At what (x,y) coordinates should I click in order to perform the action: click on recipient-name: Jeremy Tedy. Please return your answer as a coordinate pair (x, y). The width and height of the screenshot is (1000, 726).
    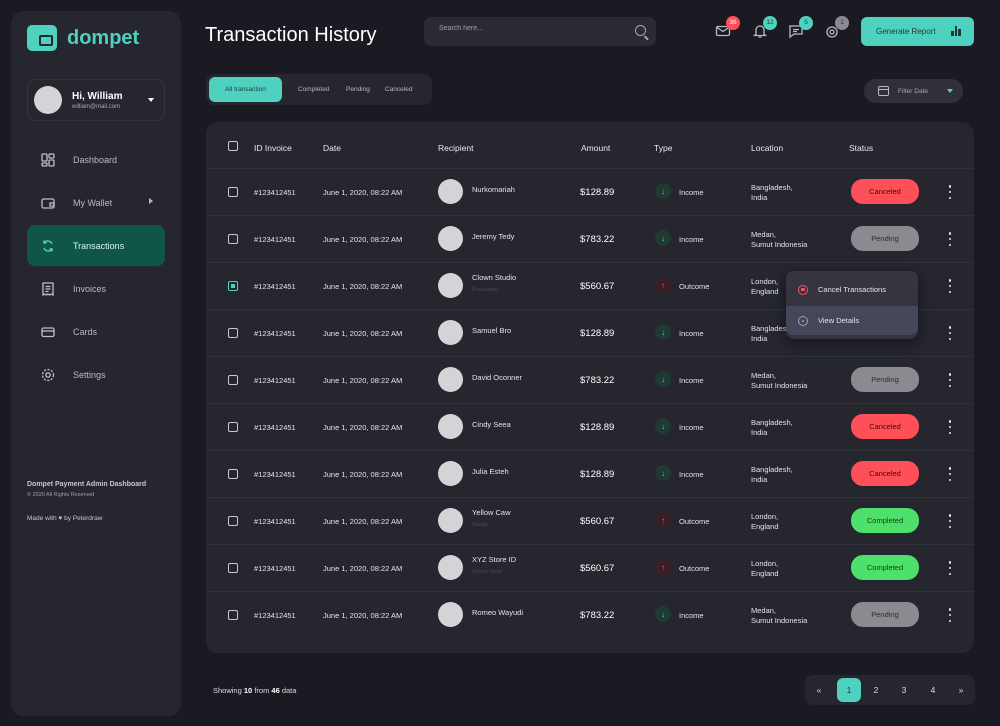
    Looking at the image, I should click on (493, 236).